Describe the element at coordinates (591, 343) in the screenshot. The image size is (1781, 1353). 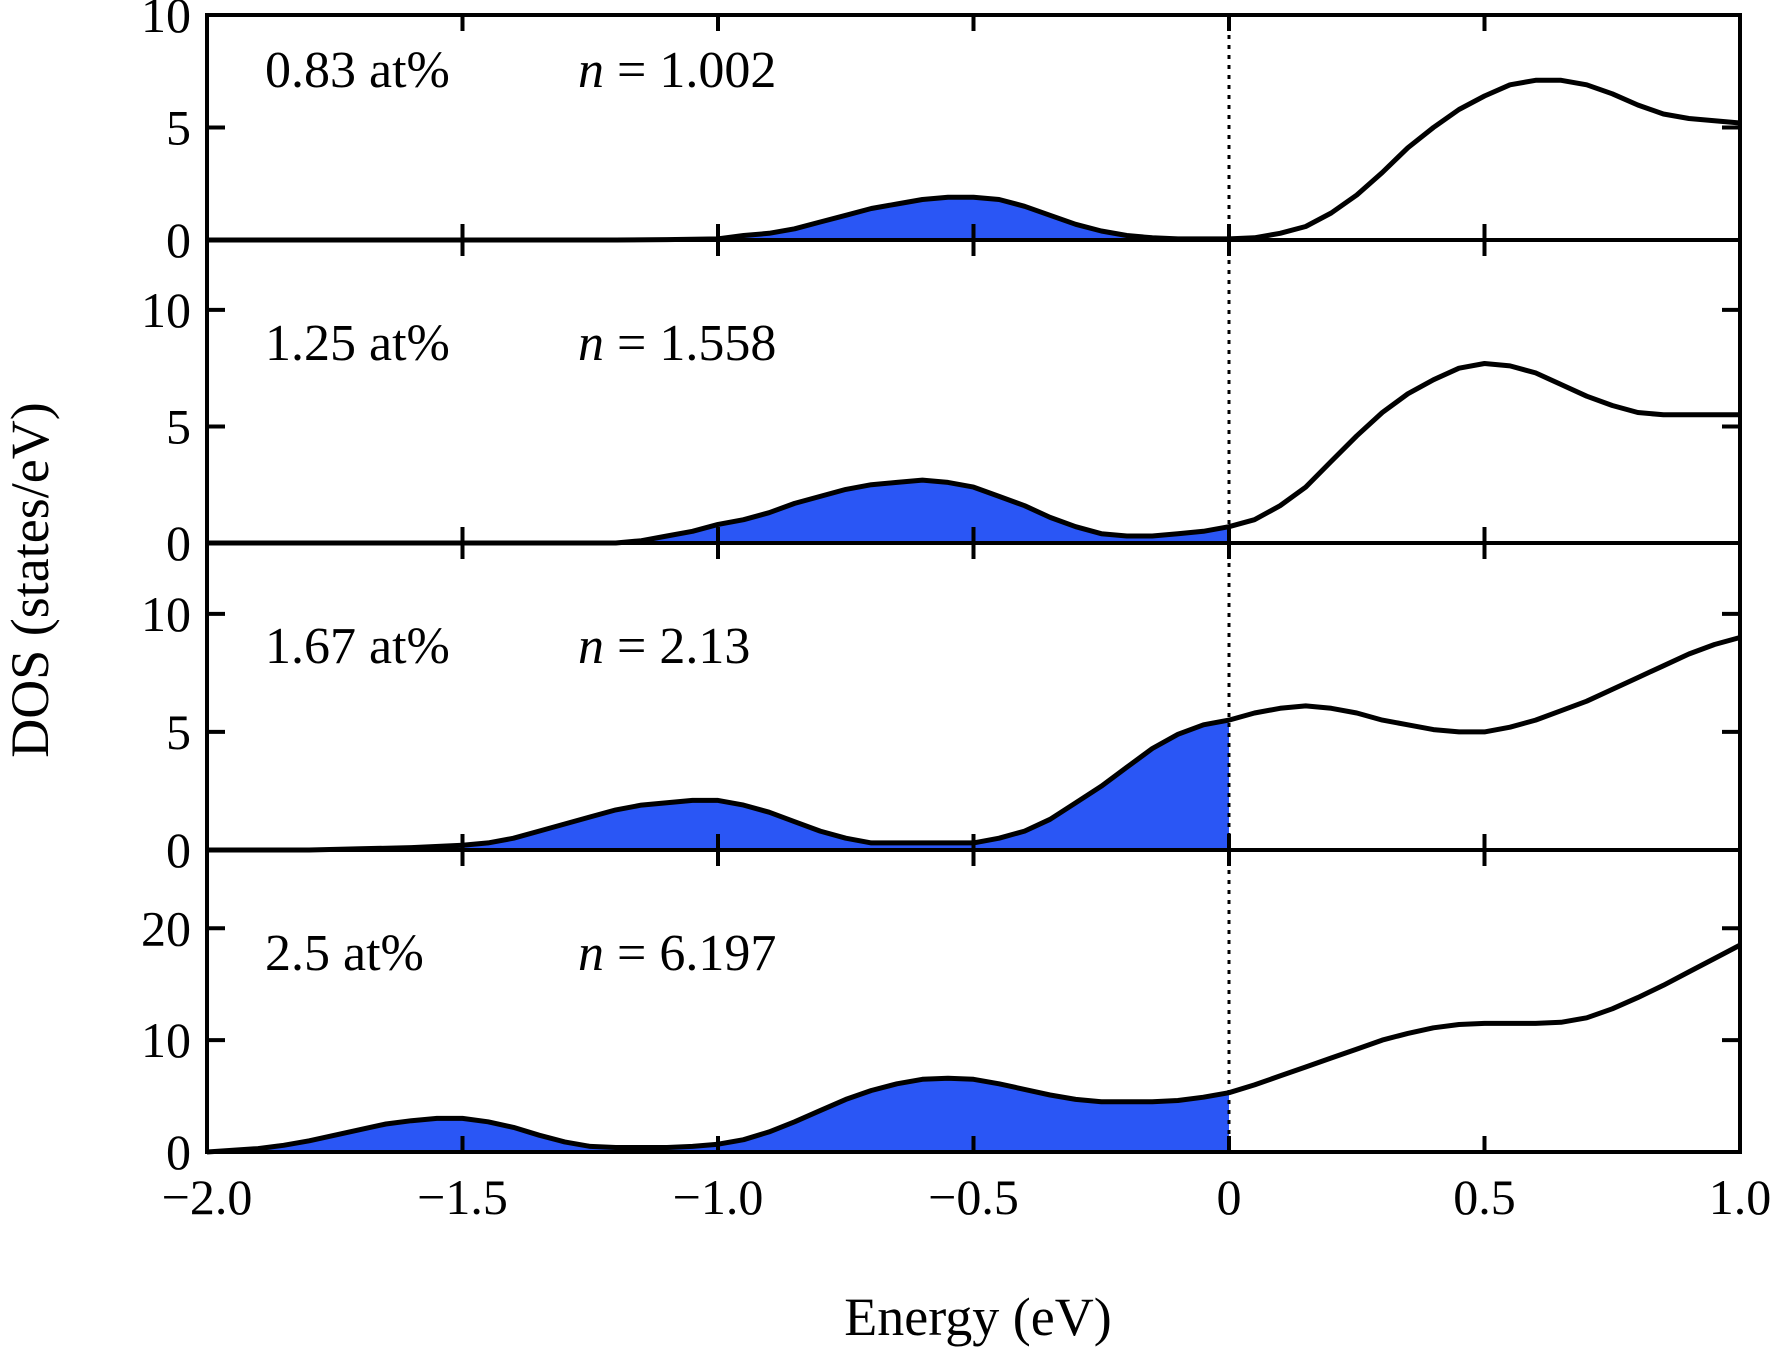
I see `n-symbol-2: n` at that location.